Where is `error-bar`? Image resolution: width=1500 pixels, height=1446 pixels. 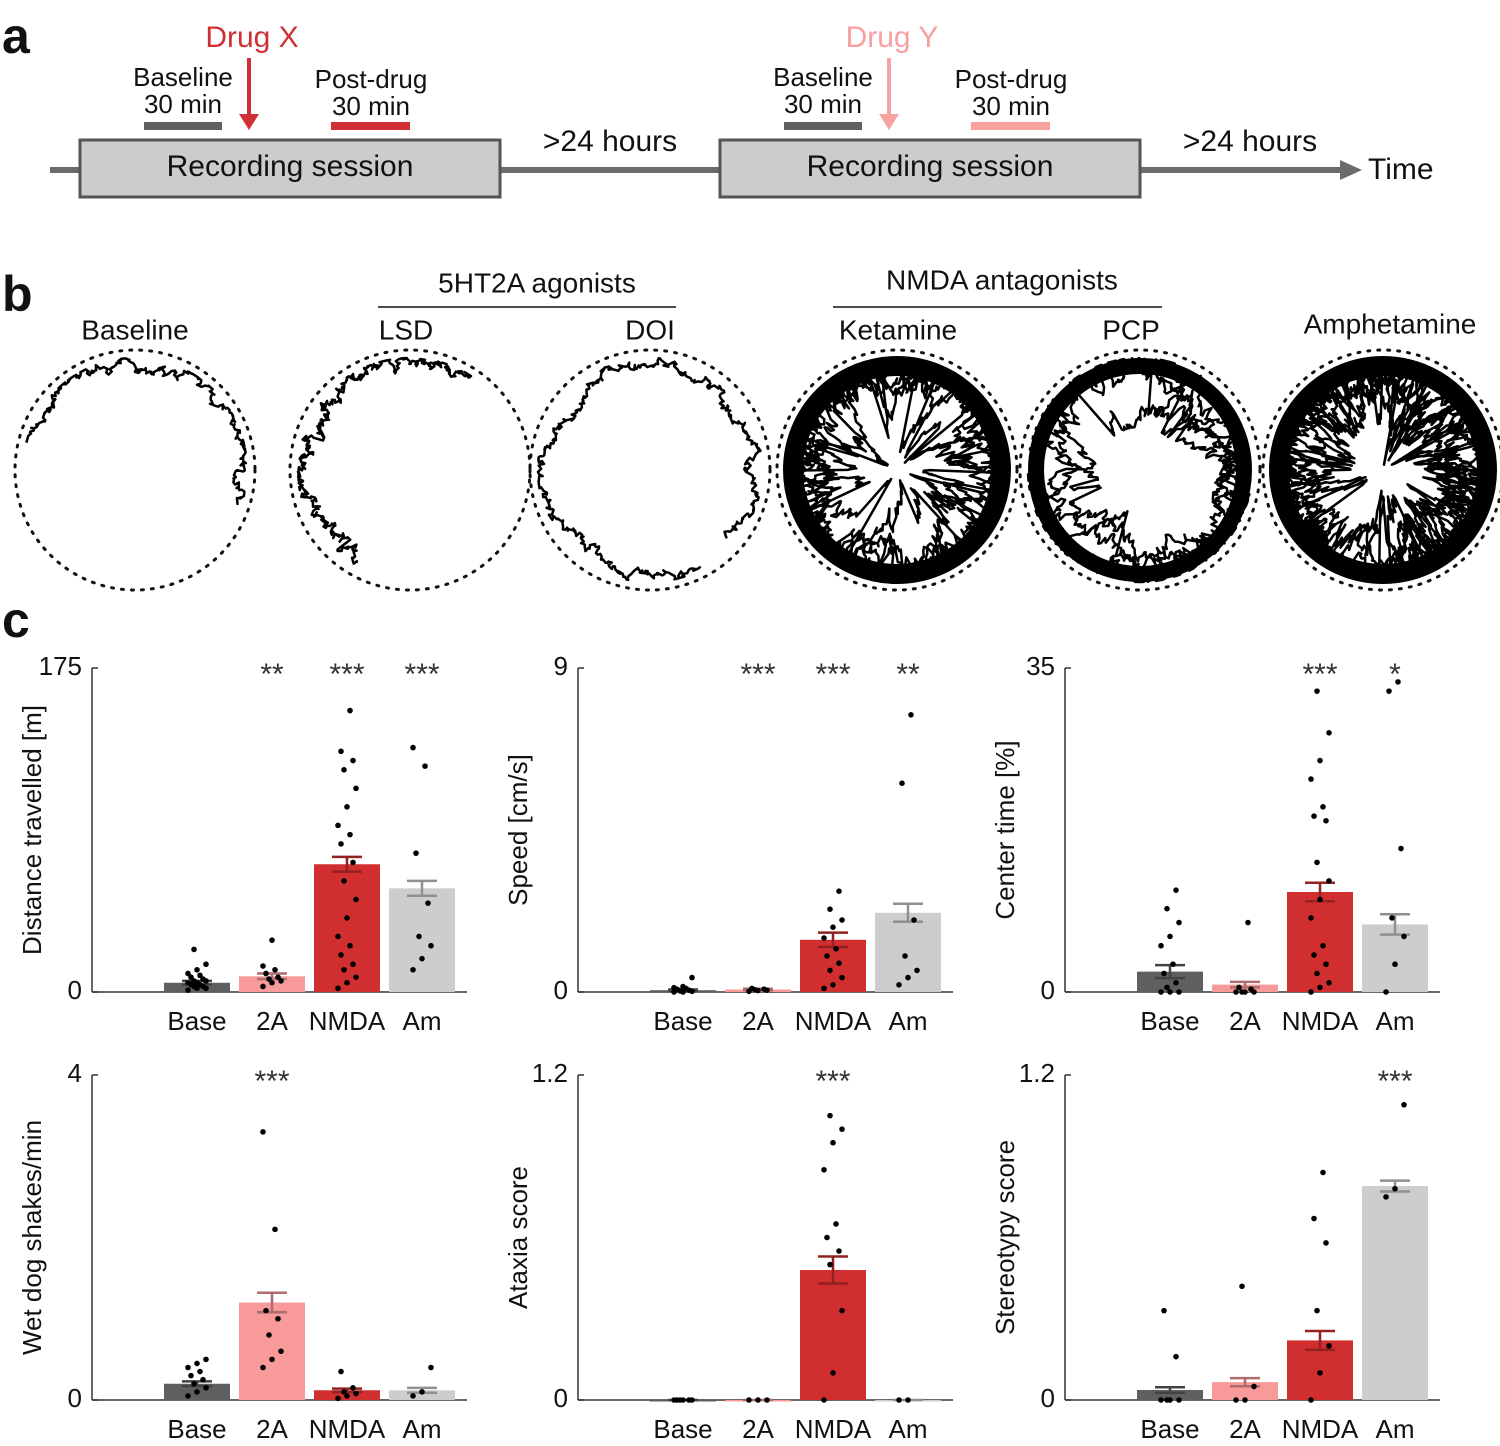 error-bar is located at coordinates (1320, 1340).